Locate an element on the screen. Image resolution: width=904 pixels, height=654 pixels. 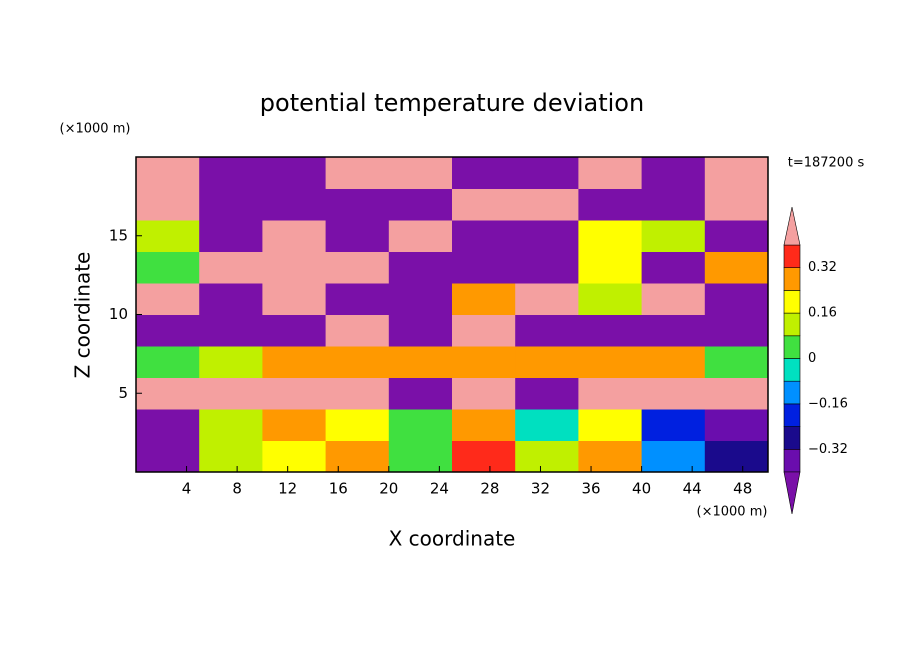
x-tick-label: 12 is located at coordinates (287, 489).